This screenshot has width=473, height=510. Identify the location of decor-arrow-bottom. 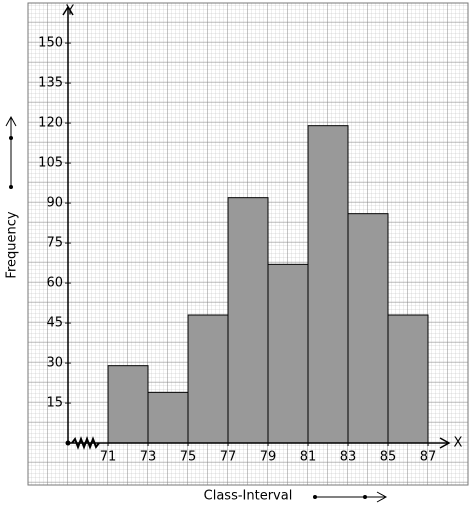
(350, 497).